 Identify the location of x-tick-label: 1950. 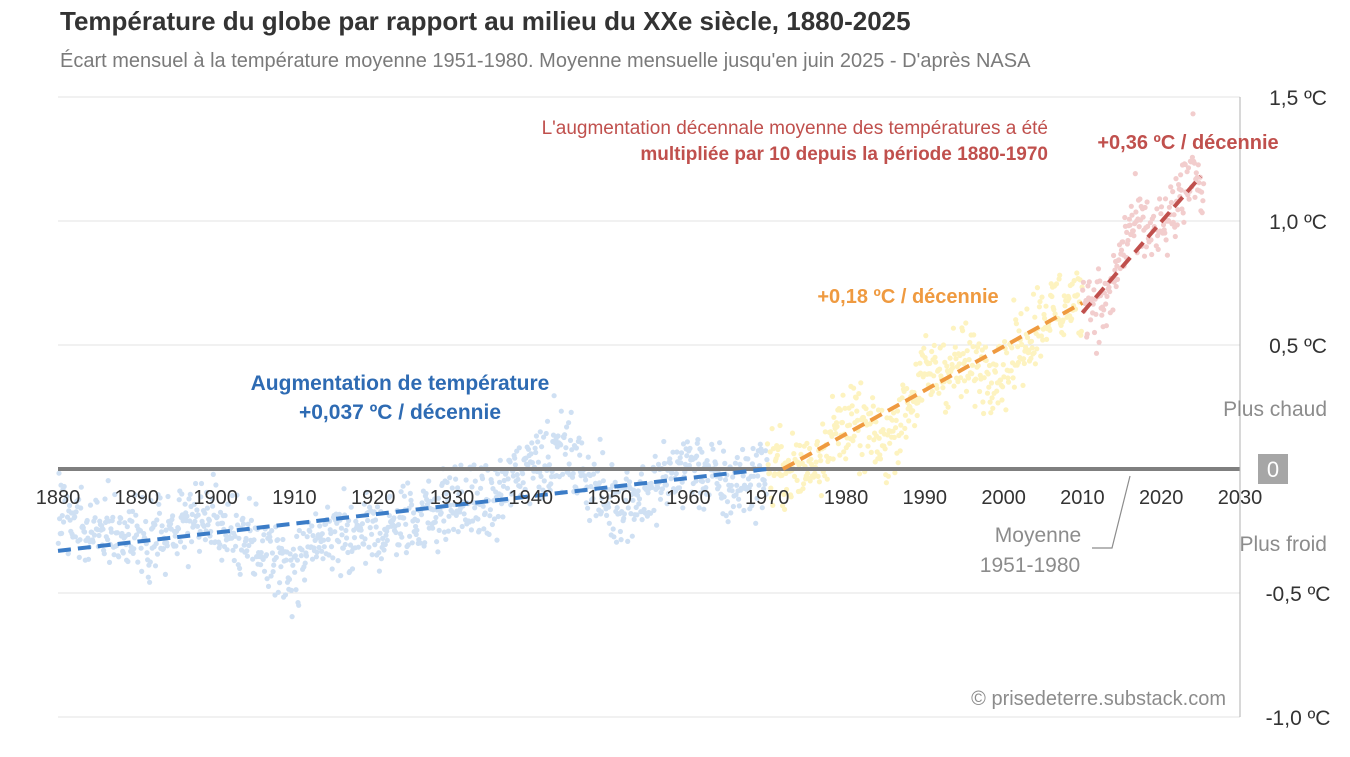
(609, 498).